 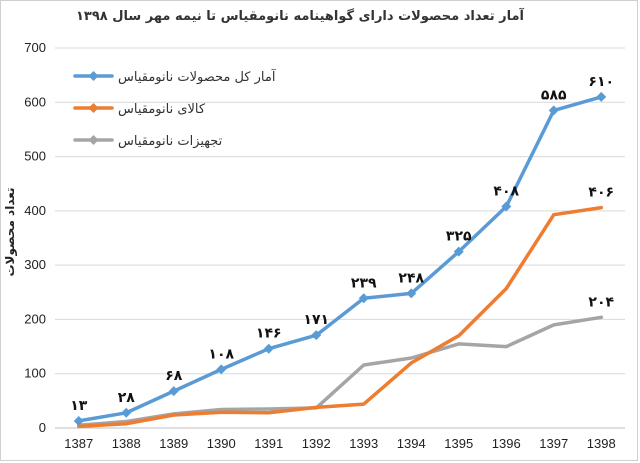 What do you see at coordinates (316, 443) in the screenshot?
I see `x-tick-label: 1392` at bounding box center [316, 443].